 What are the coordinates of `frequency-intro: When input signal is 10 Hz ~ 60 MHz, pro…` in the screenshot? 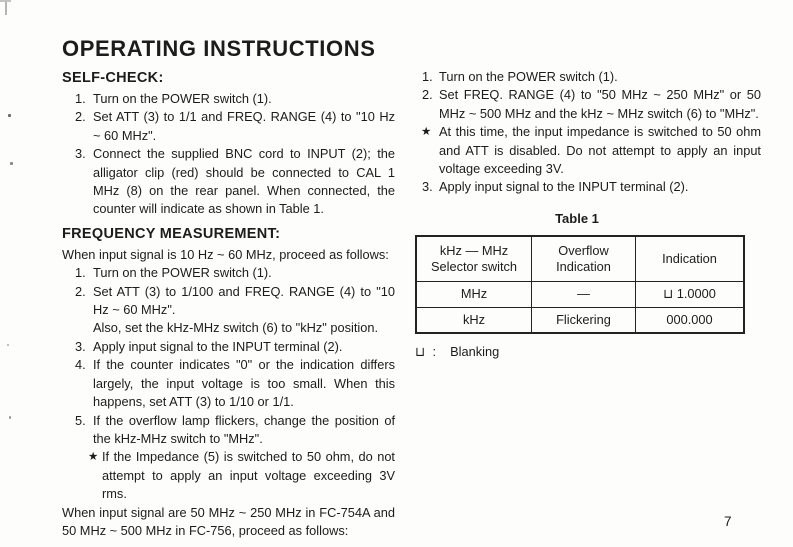 It's located at (225, 254).